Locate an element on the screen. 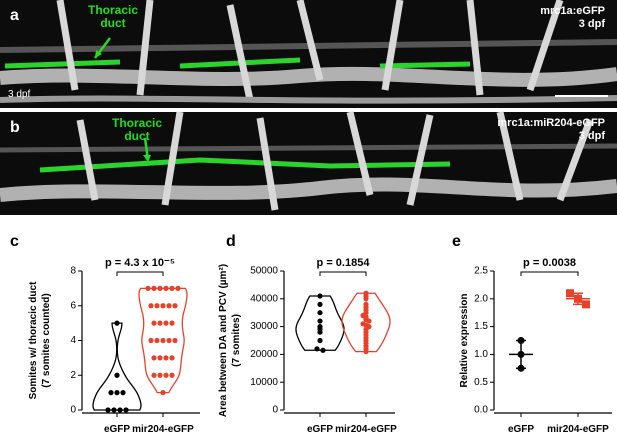  y-tick-label: 0.0 is located at coordinates (481, 410).